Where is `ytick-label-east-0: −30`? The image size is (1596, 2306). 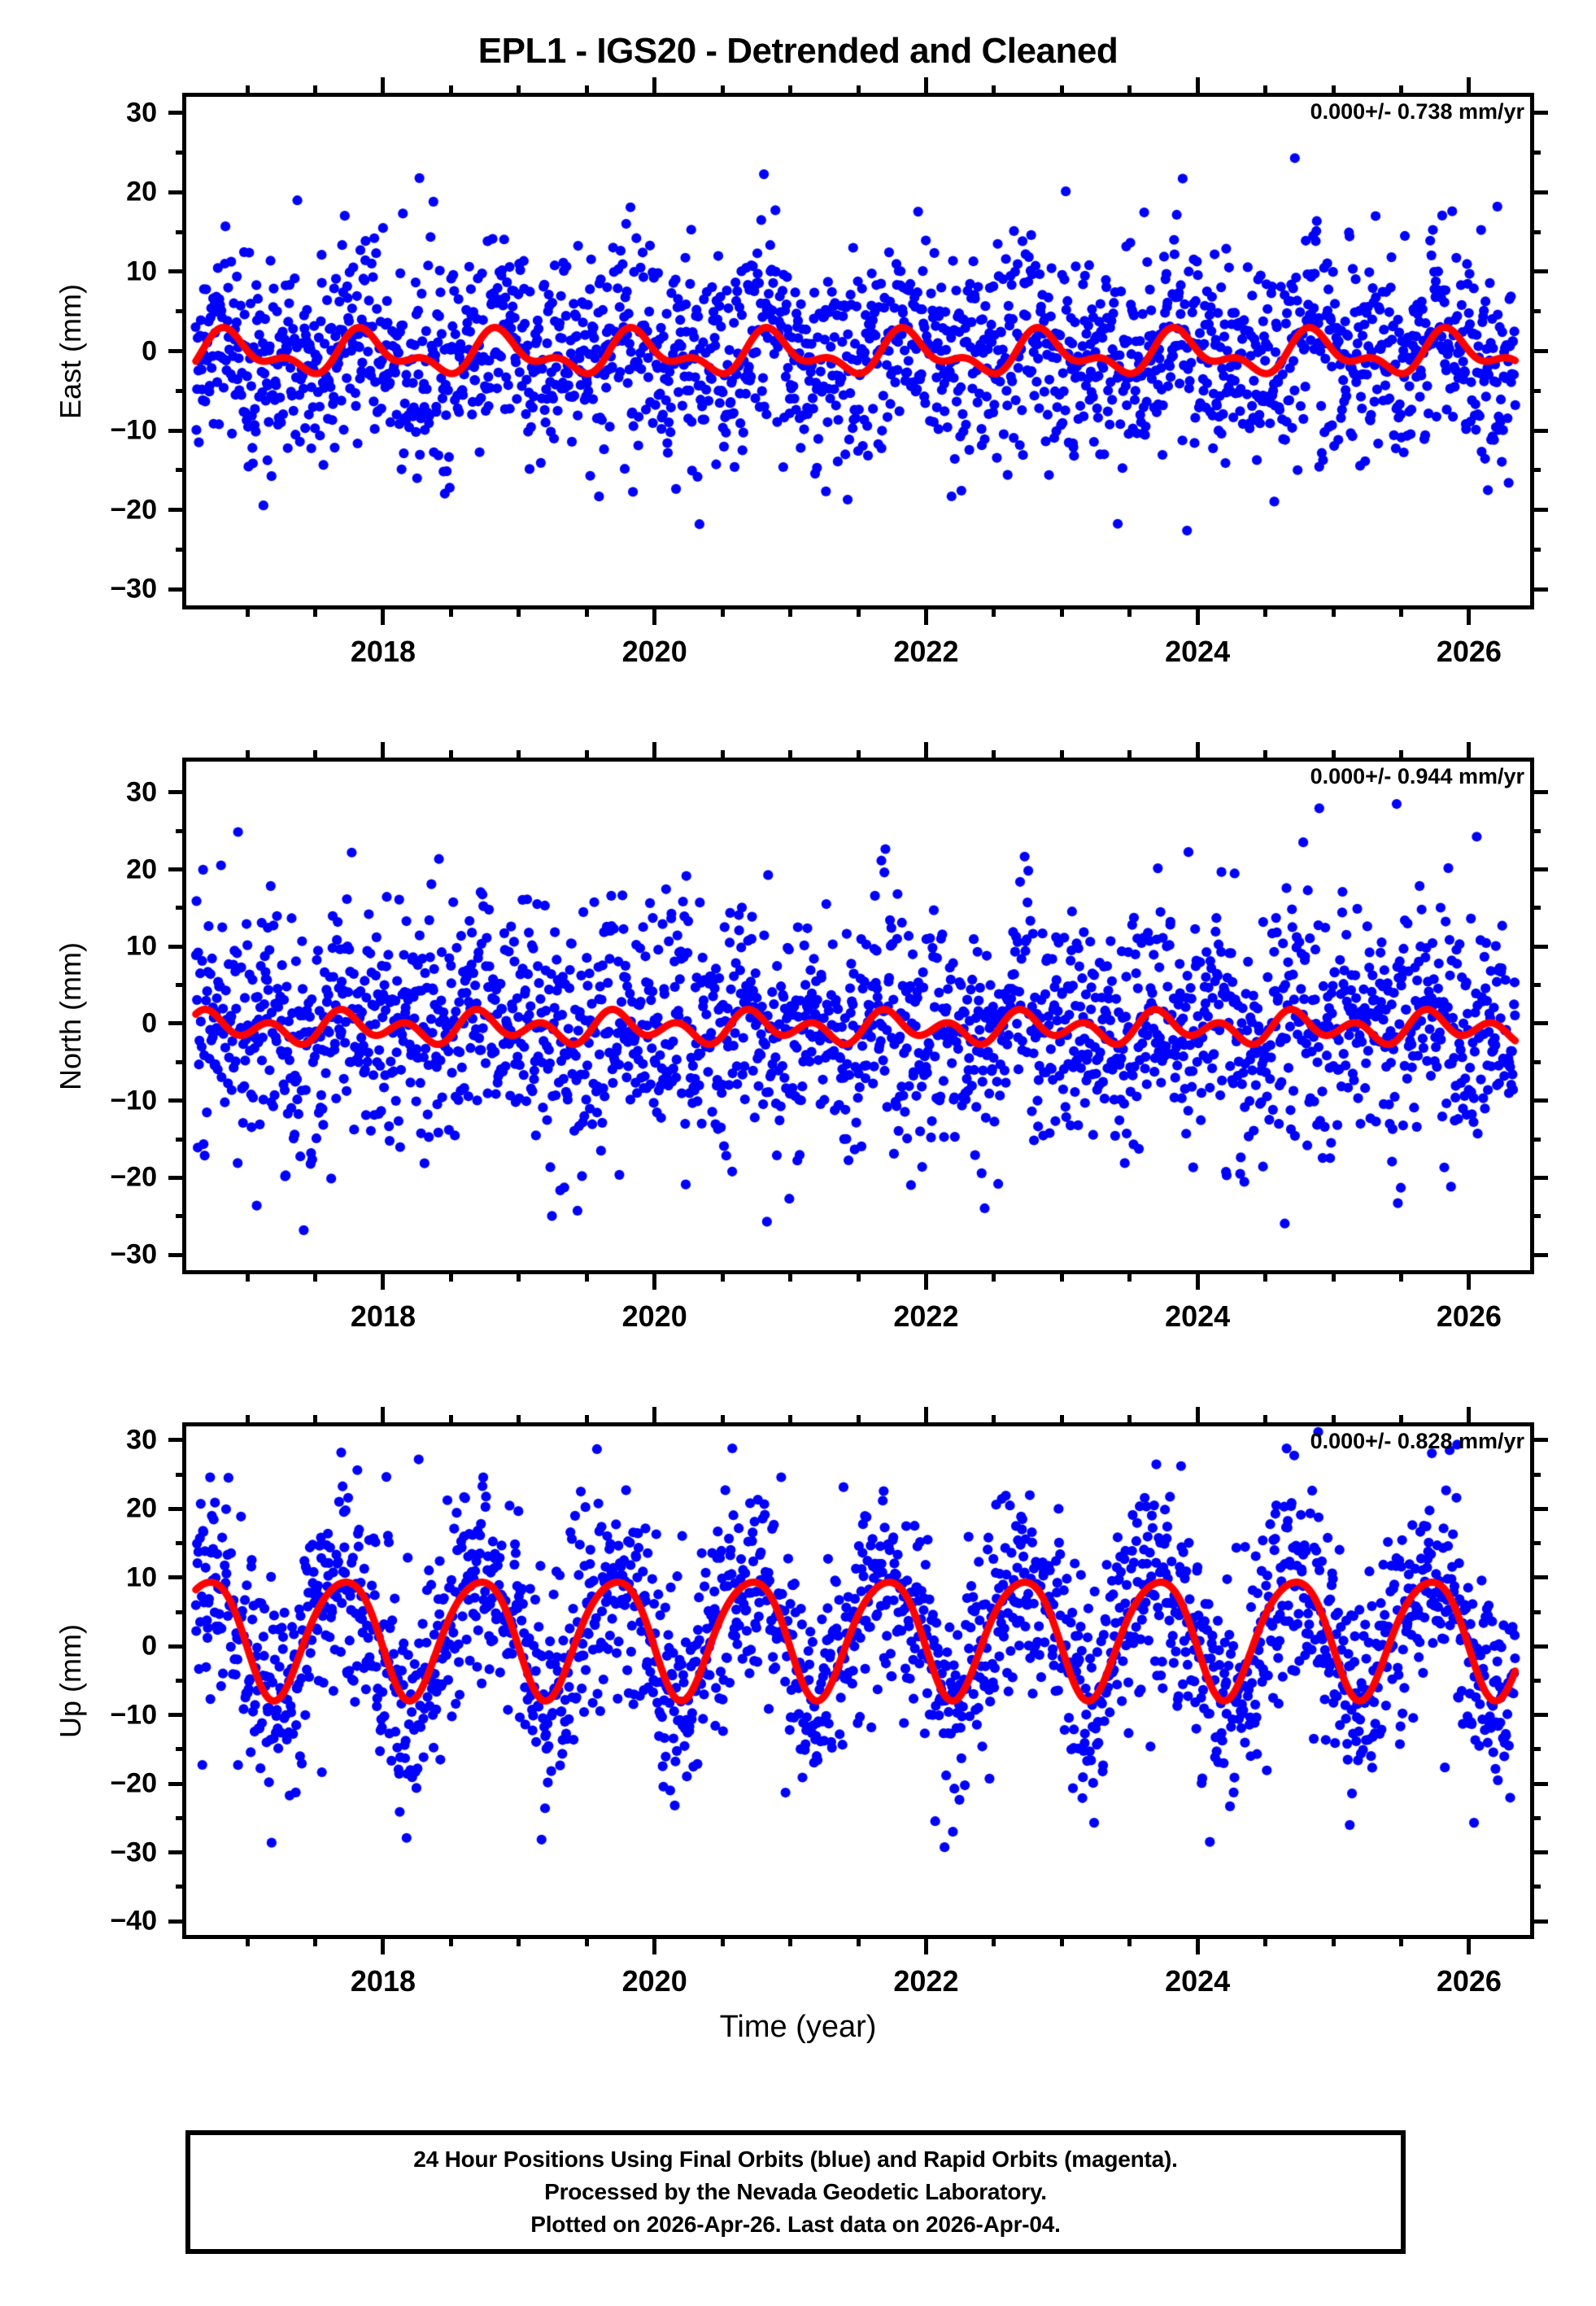
ytick-label-east-0: −30 is located at coordinates (133, 589).